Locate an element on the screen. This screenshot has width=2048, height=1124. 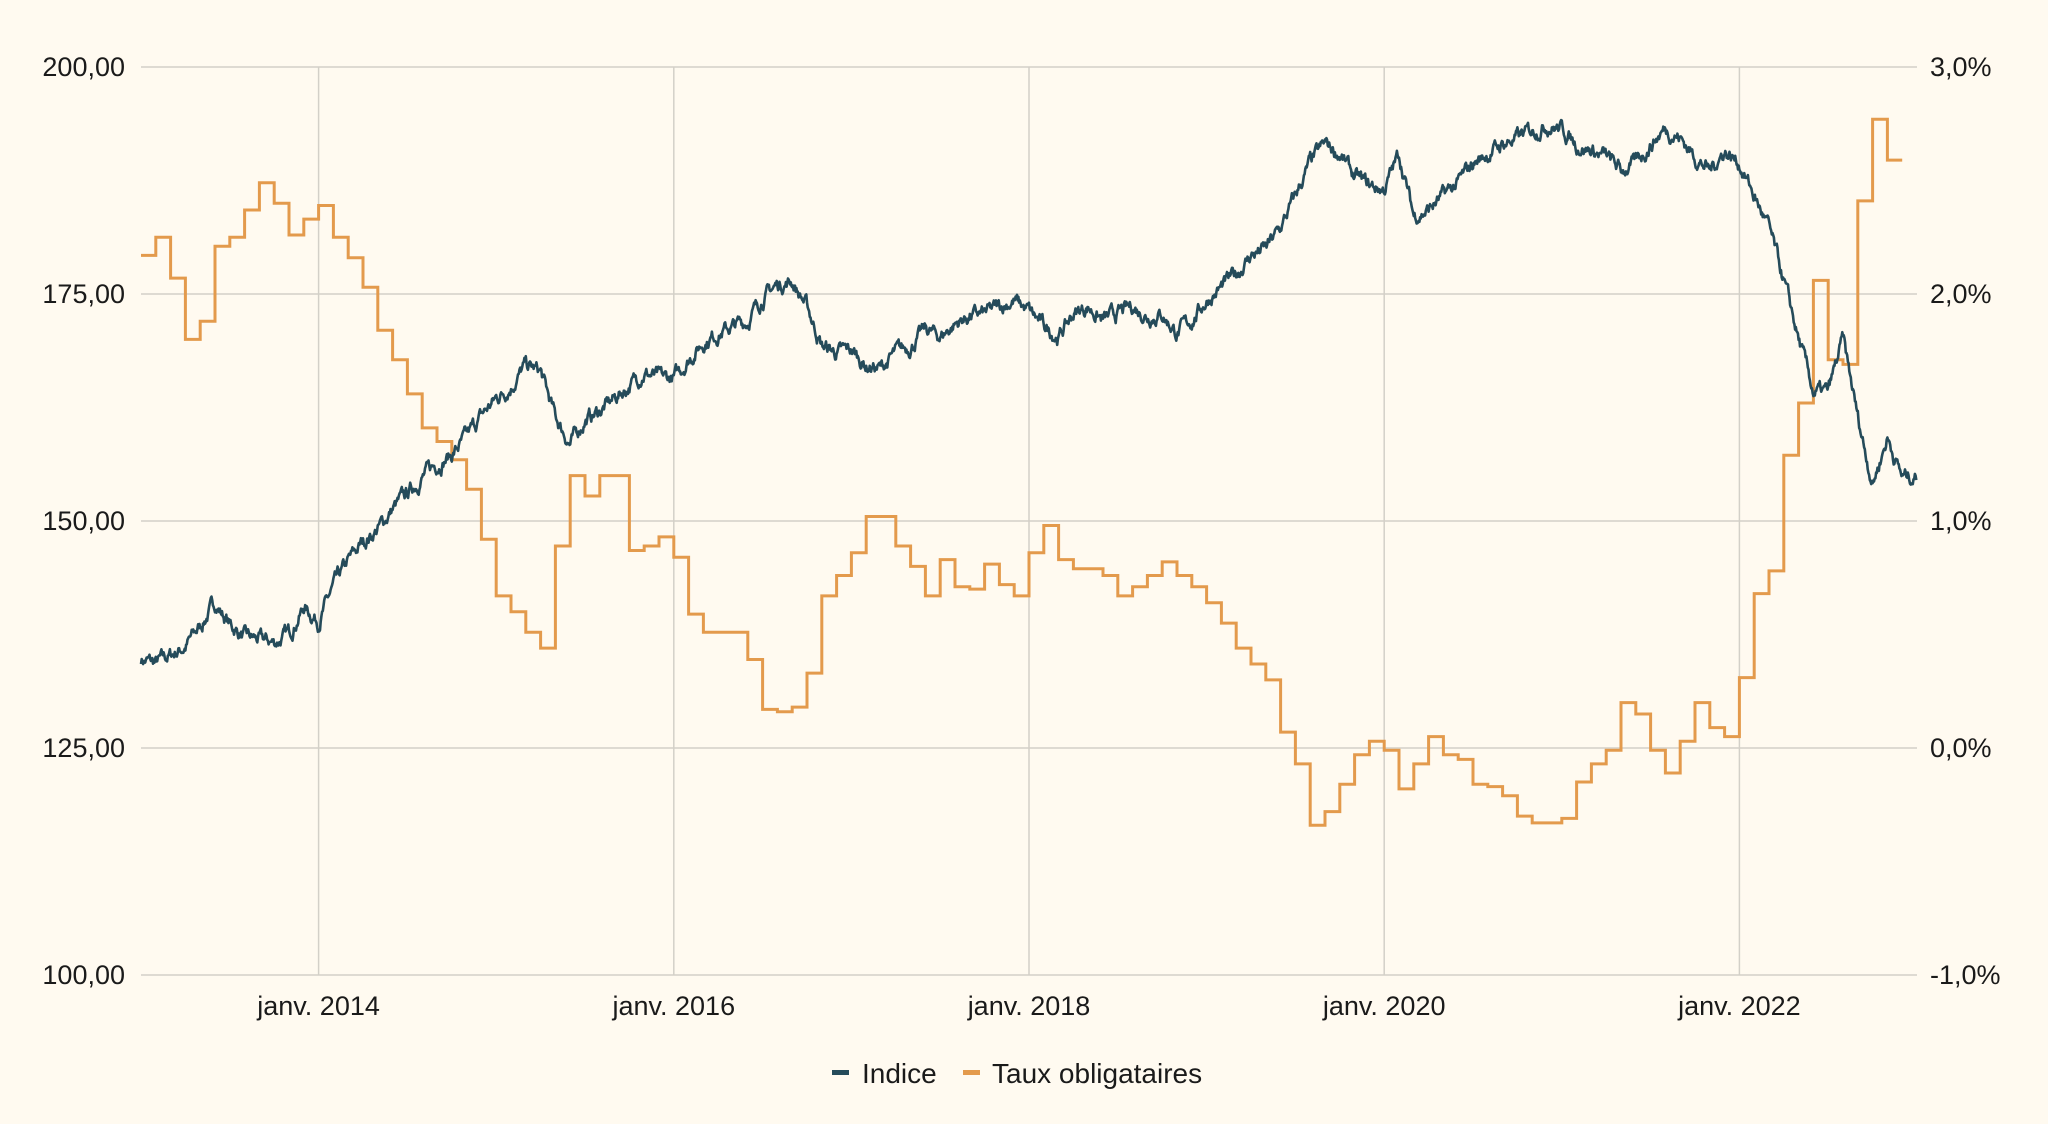
left-tick-label: 150,00 is located at coordinates (83, 521).